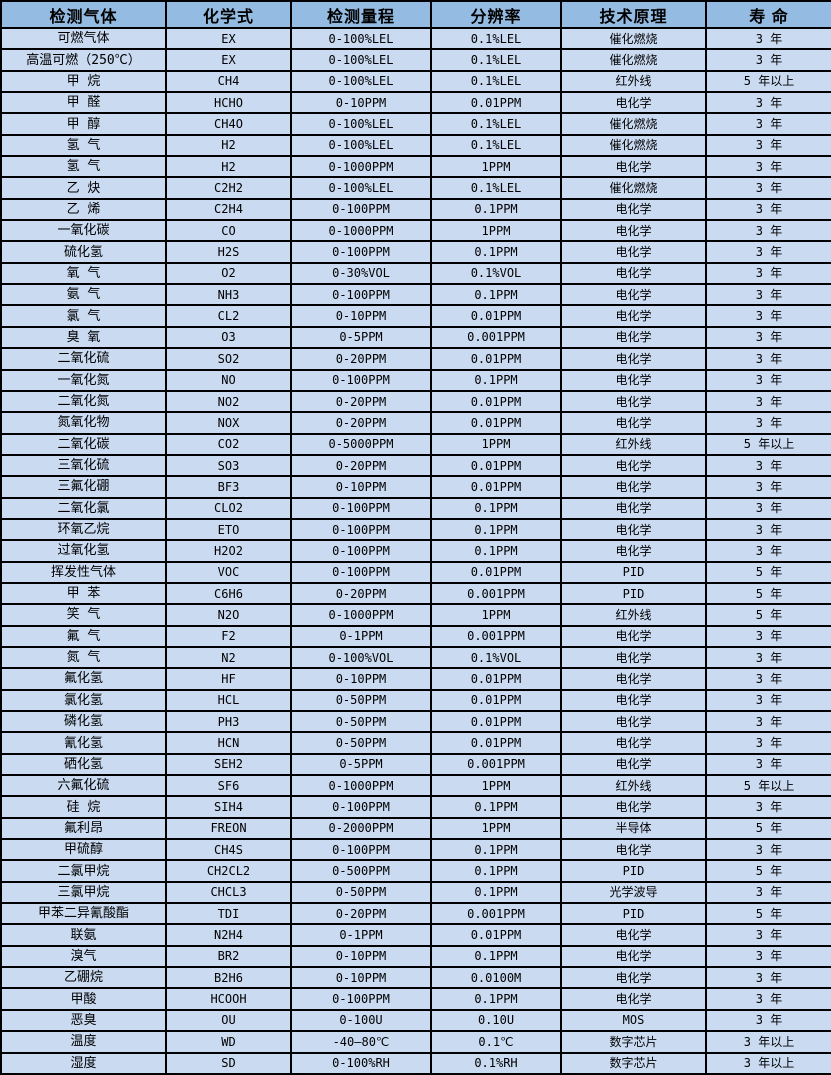 Image resolution: width=831 pixels, height=1075 pixels. What do you see at coordinates (768, 1063) in the screenshot?
I see `cell-lifespan: 3 年以上` at bounding box center [768, 1063].